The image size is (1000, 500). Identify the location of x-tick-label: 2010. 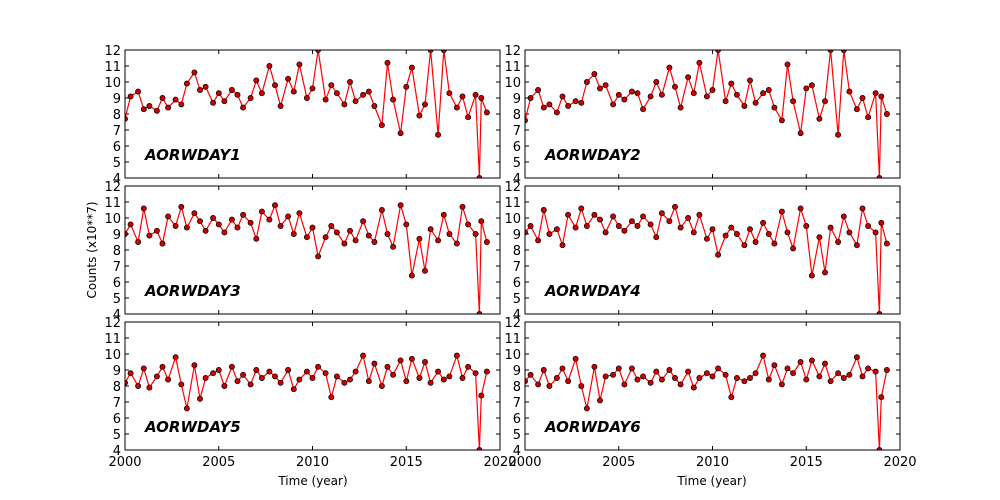
(312, 462).